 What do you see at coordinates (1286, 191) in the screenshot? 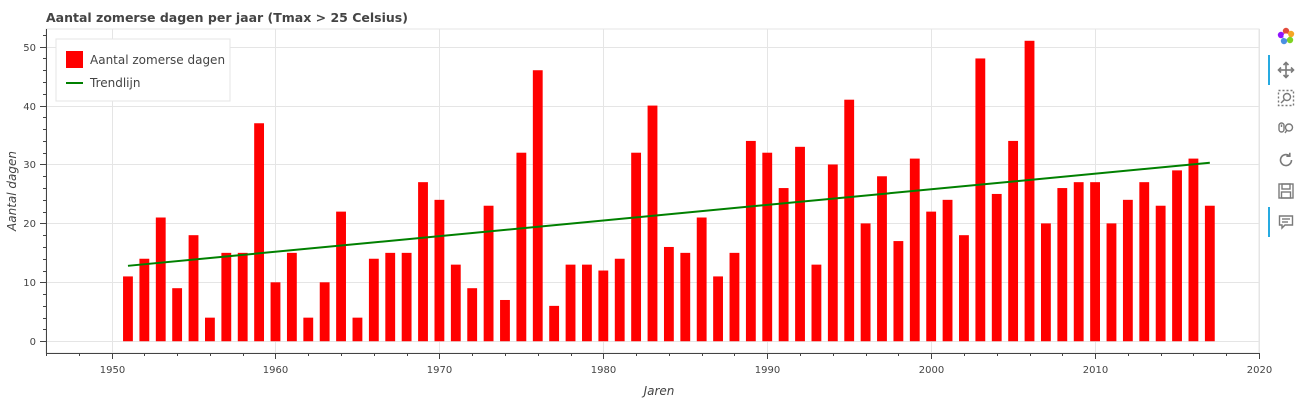
I see `save-icon` at bounding box center [1286, 191].